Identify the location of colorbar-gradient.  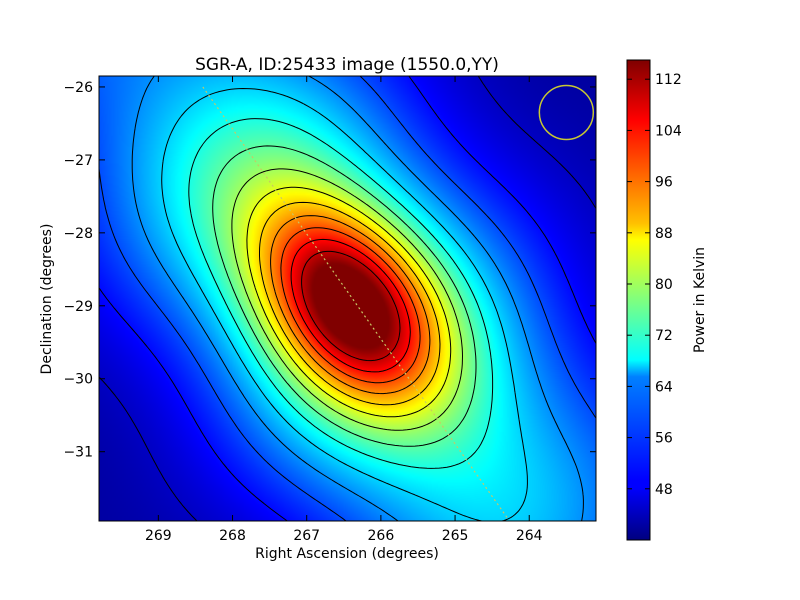
(638, 300).